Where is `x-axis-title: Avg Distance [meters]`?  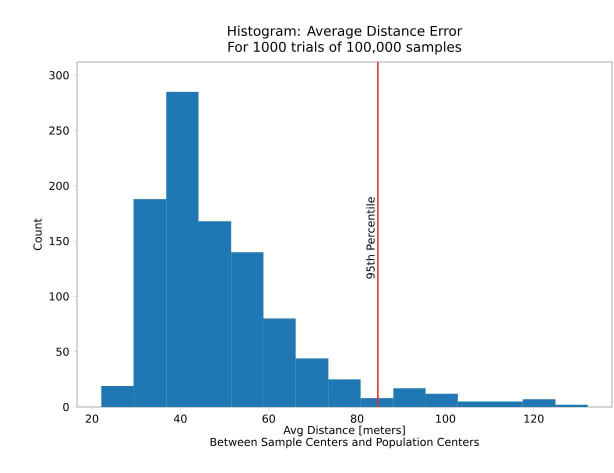 x-axis-title: Avg Distance [meters] is located at coordinates (344, 431).